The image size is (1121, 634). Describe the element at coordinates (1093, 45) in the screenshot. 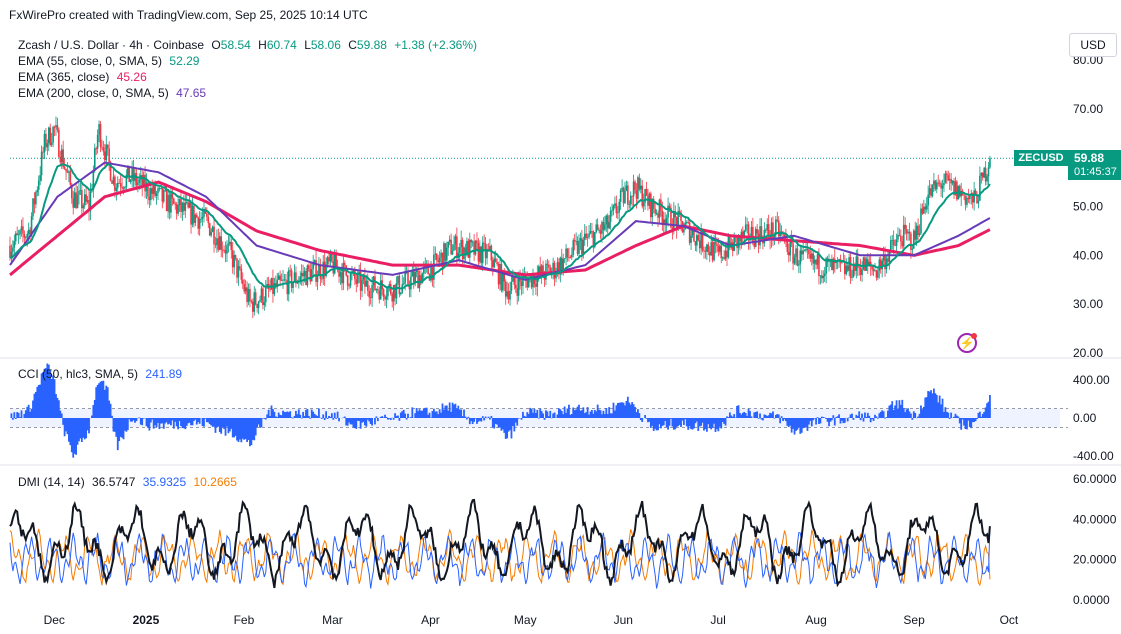

I see `currency-button: USD` at that location.